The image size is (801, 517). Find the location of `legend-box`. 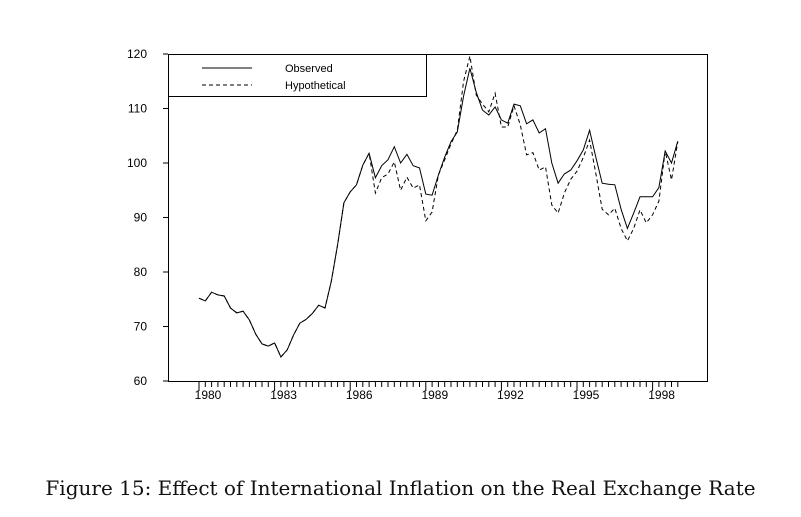

legend-box is located at coordinates (297, 75).